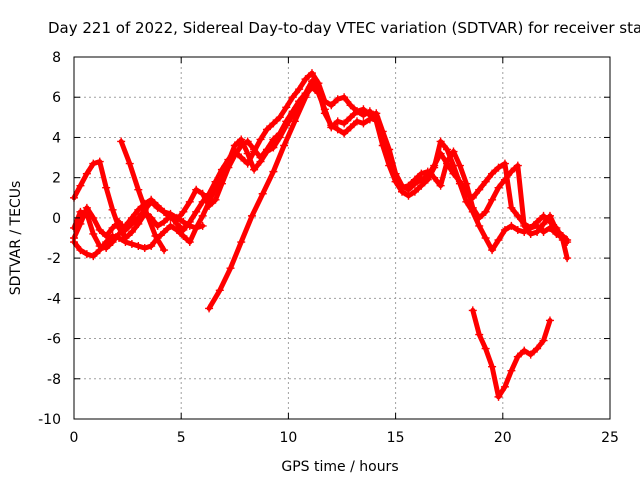 The image size is (640, 480). I want to click on y-tick-label: -6, so click(54, 340).